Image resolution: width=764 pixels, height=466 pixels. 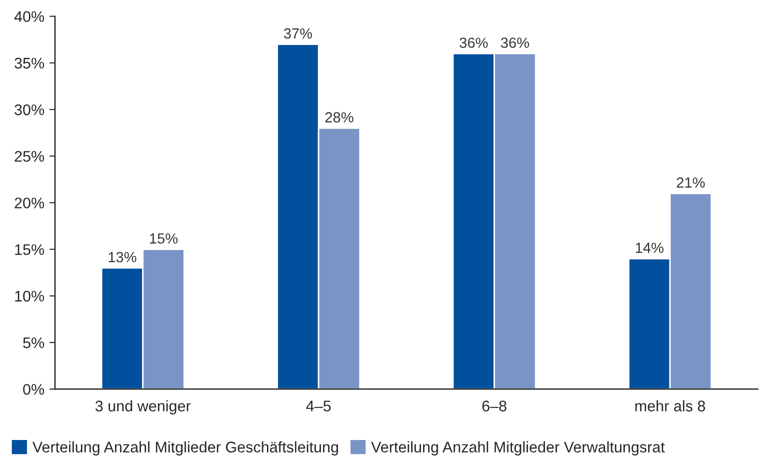 What do you see at coordinates (298, 33) in the screenshot?
I see `data-label: 37%` at bounding box center [298, 33].